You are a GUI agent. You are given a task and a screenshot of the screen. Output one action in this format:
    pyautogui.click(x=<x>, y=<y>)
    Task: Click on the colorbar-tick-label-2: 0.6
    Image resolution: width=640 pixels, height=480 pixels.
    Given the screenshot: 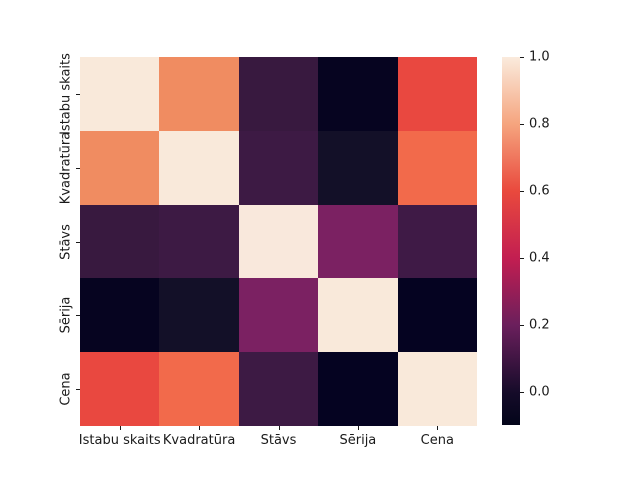 What is the action you would take?
    pyautogui.click(x=539, y=191)
    